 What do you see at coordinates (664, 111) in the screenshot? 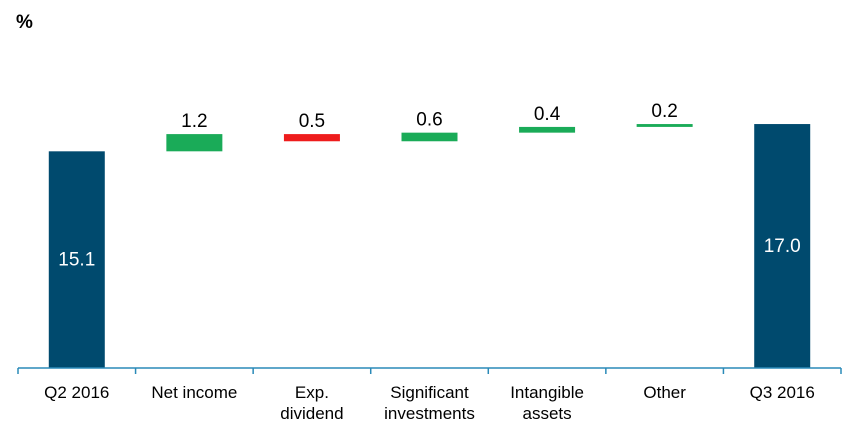
I see `value-label-5: 0.2` at bounding box center [664, 111].